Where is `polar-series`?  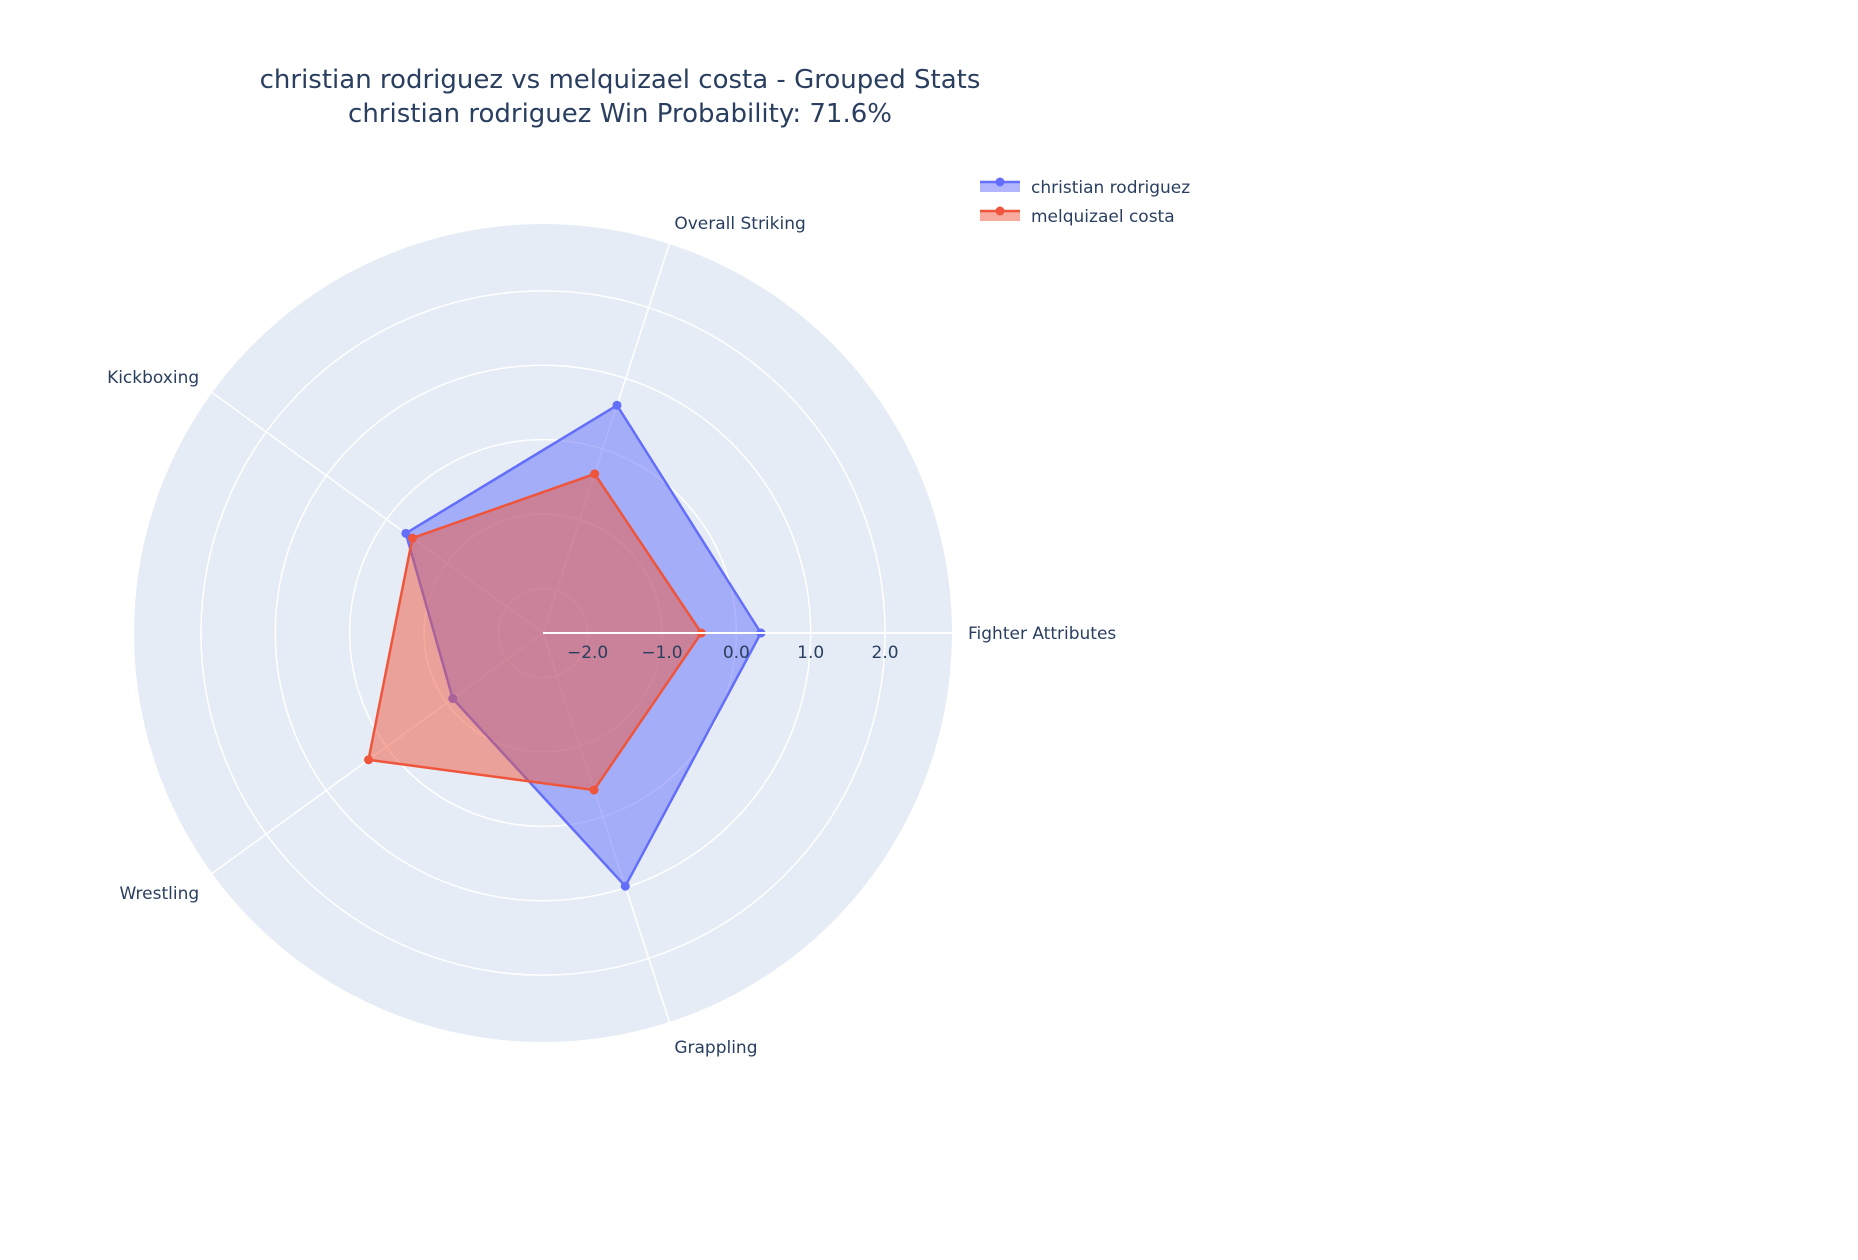 polar-series is located at coordinates (565, 645).